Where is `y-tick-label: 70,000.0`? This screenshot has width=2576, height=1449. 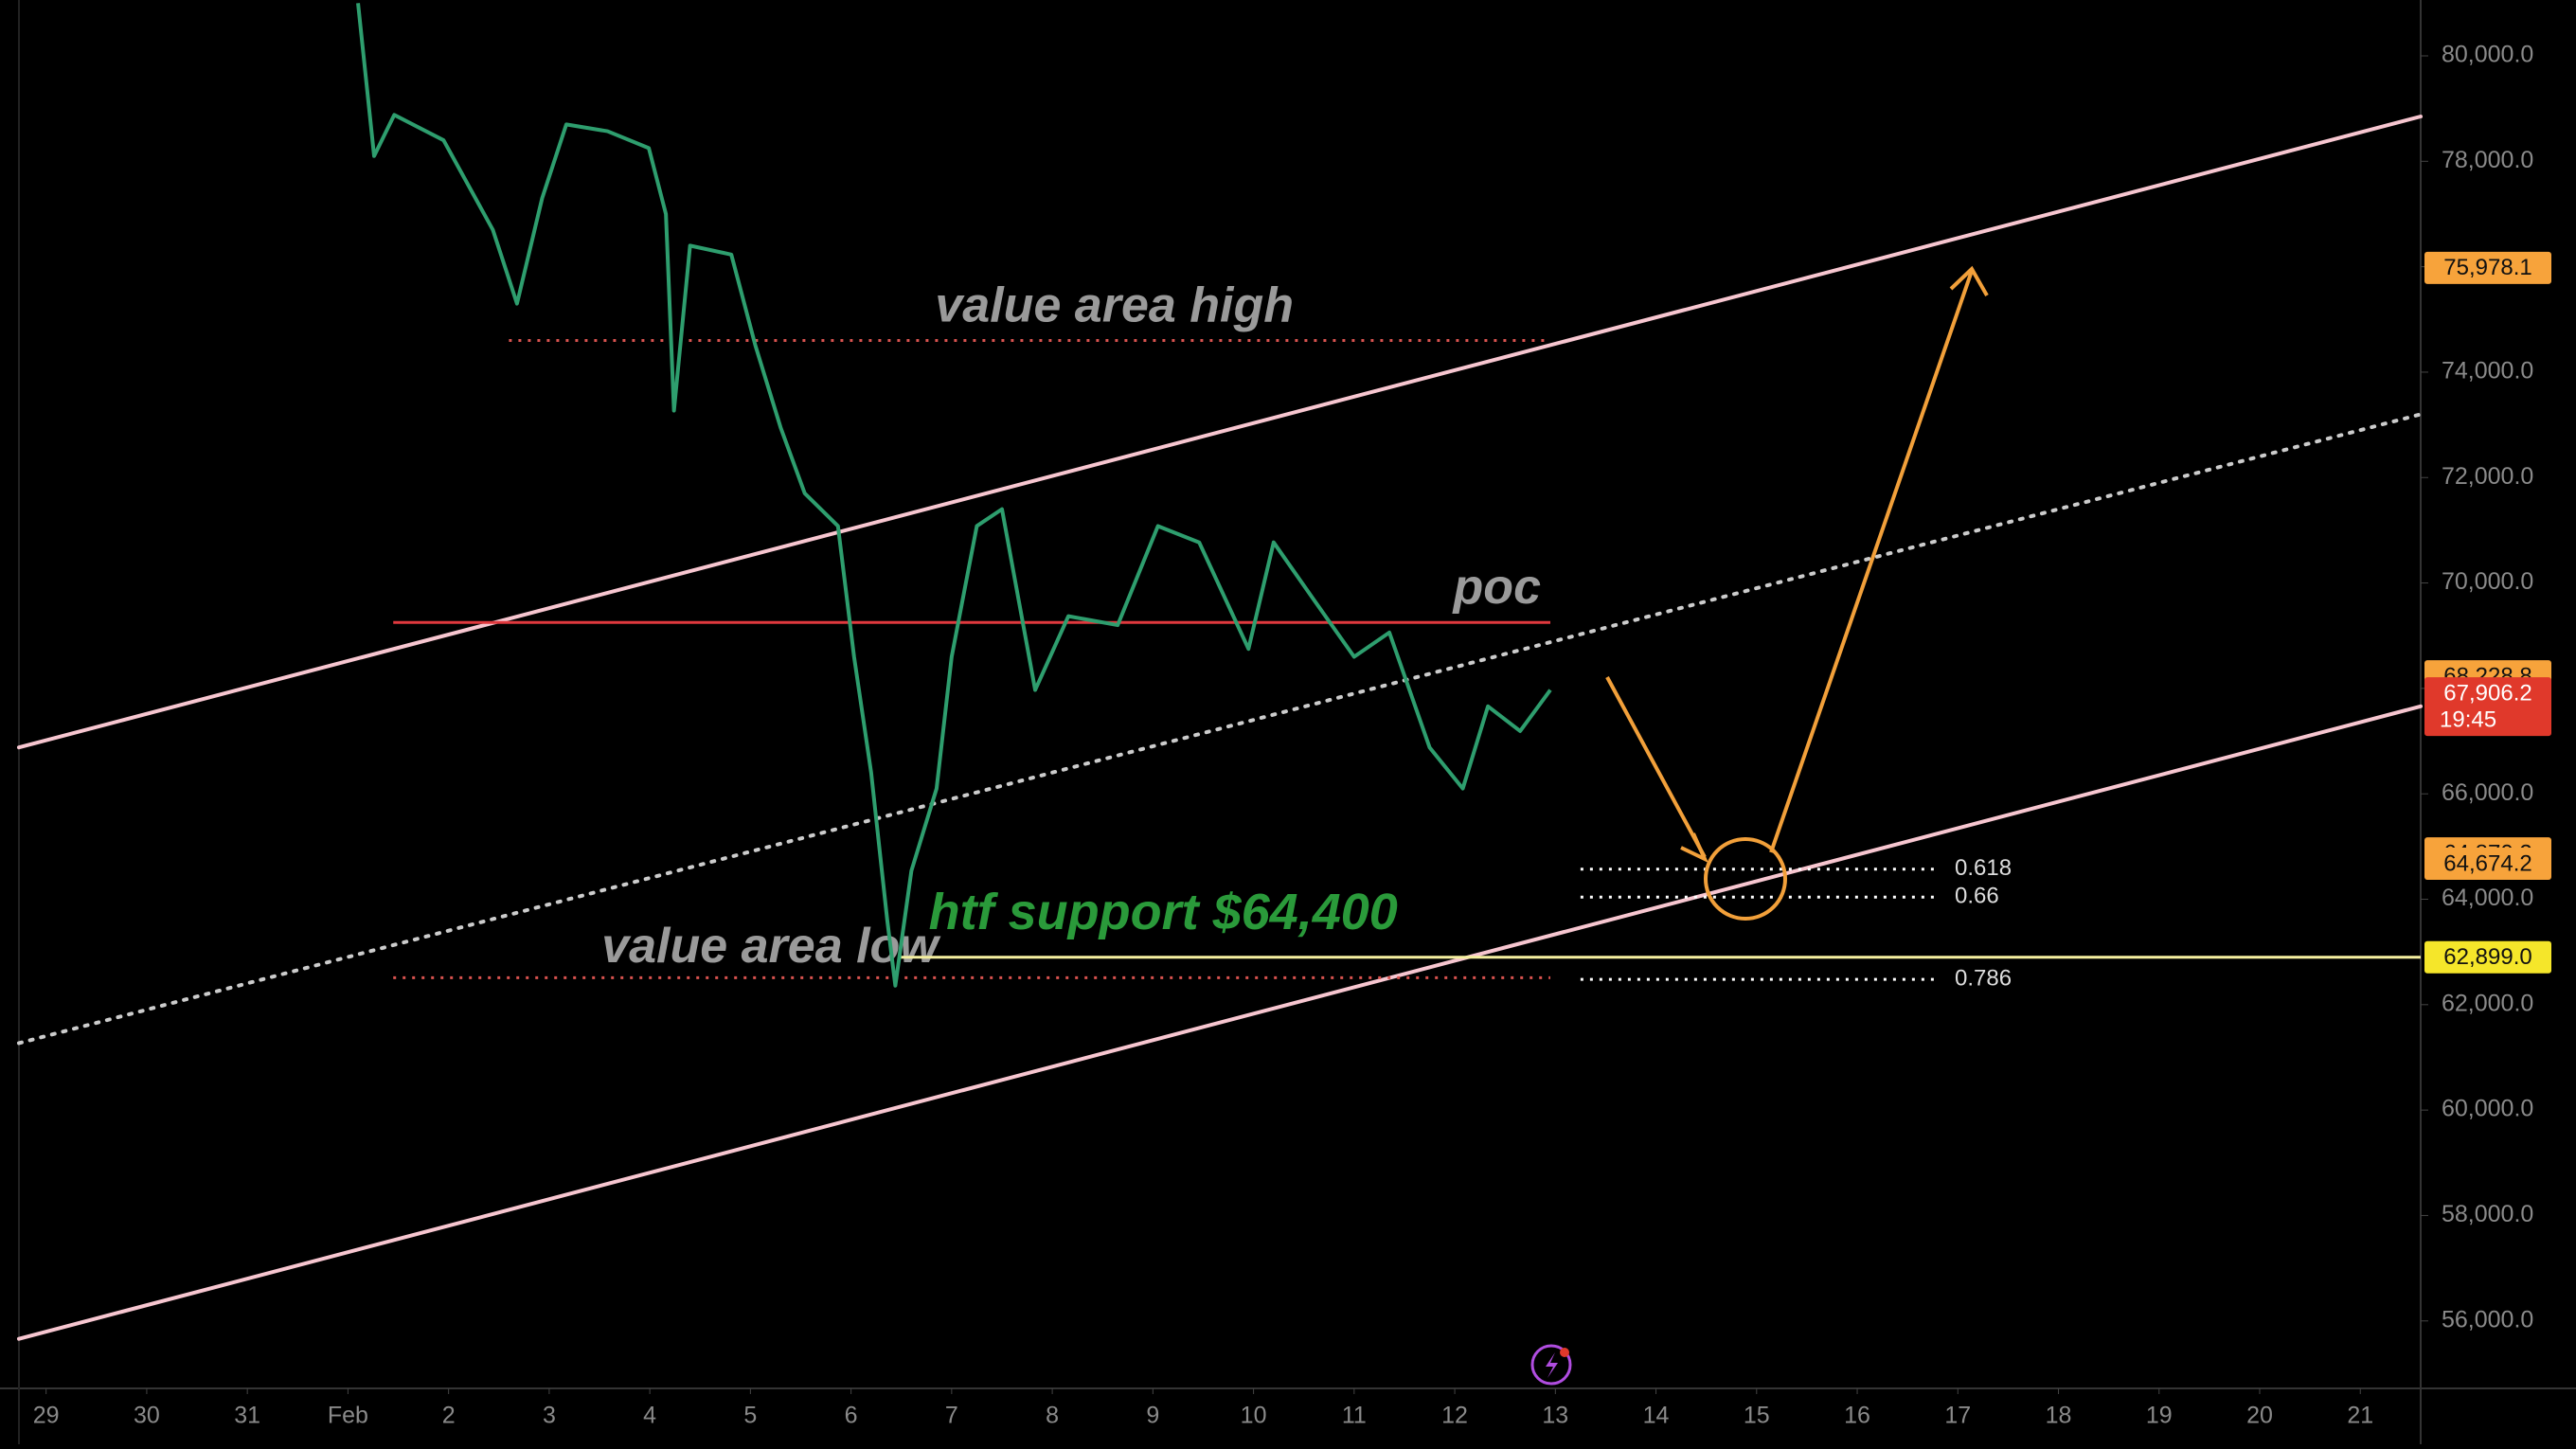
y-tick-label: 70,000.0 is located at coordinates (2487, 581).